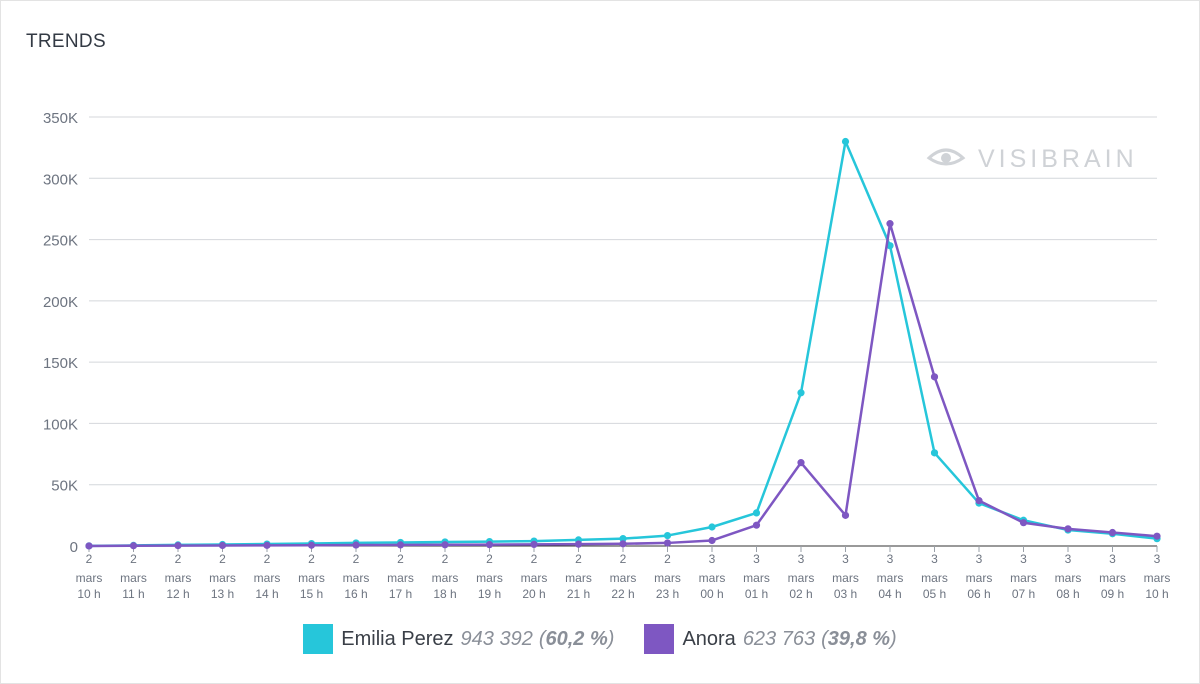  I want to click on x-tick-label: 2 mars 23 h, so click(667, 576).